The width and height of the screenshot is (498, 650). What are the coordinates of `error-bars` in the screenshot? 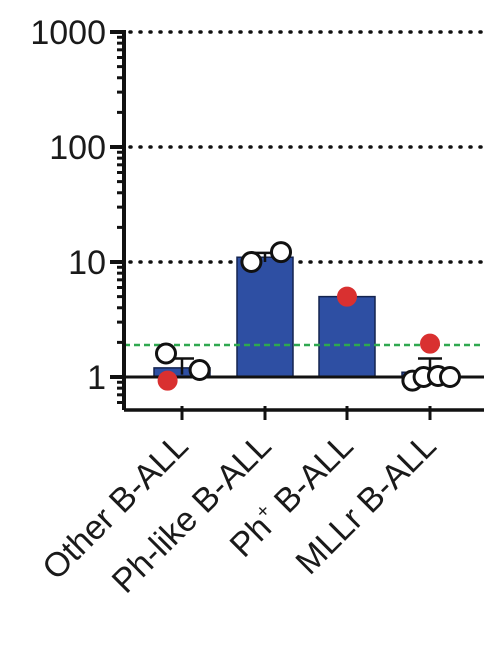 It's located at (306, 315).